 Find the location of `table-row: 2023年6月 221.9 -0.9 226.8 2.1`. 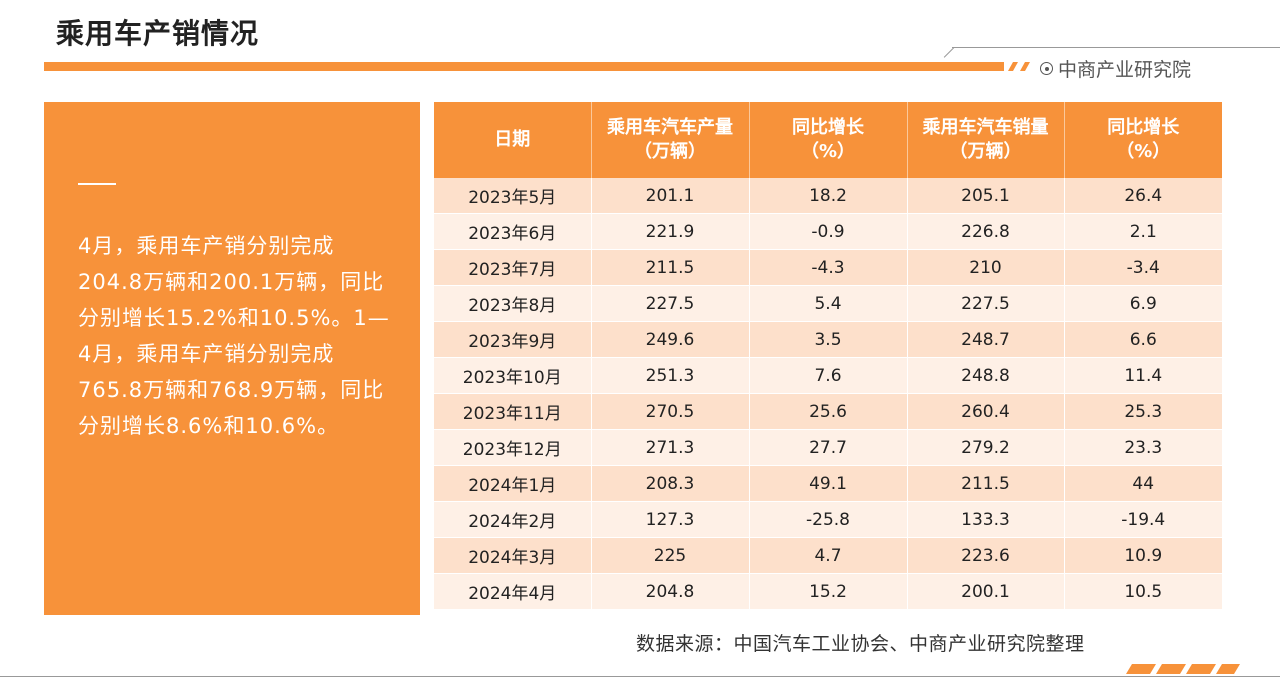

table-row: 2023年6月 221.9 -0.9 226.8 2.1 is located at coordinates (828, 231).